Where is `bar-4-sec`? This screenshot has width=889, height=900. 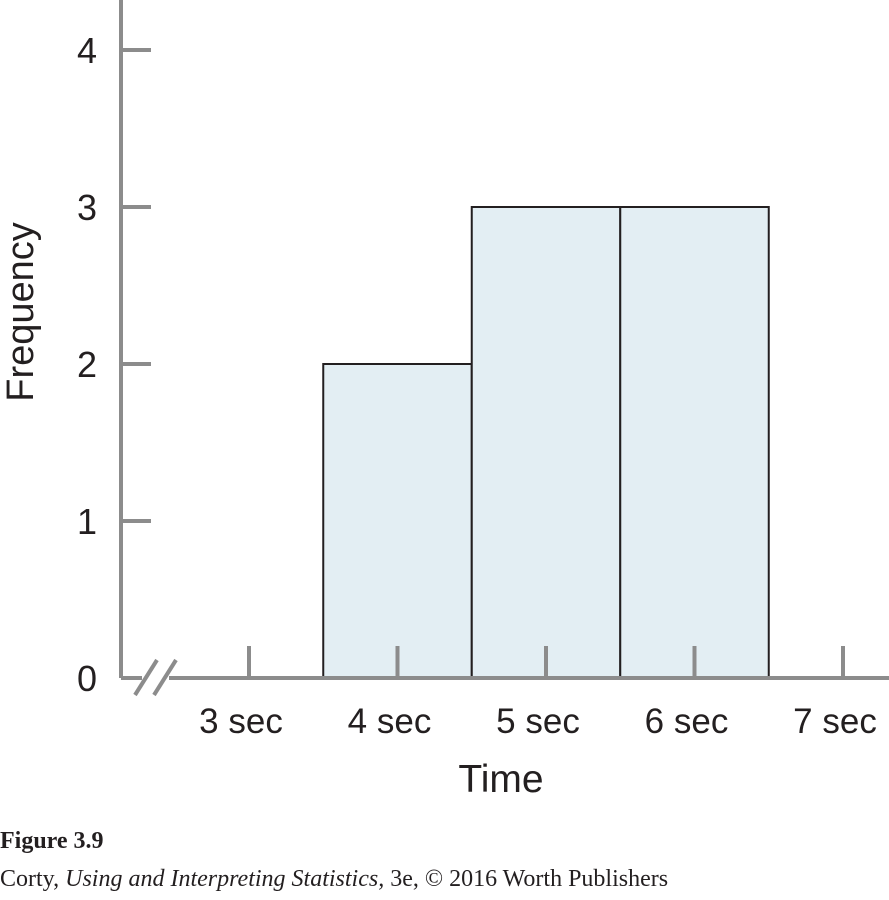 bar-4-sec is located at coordinates (397, 521).